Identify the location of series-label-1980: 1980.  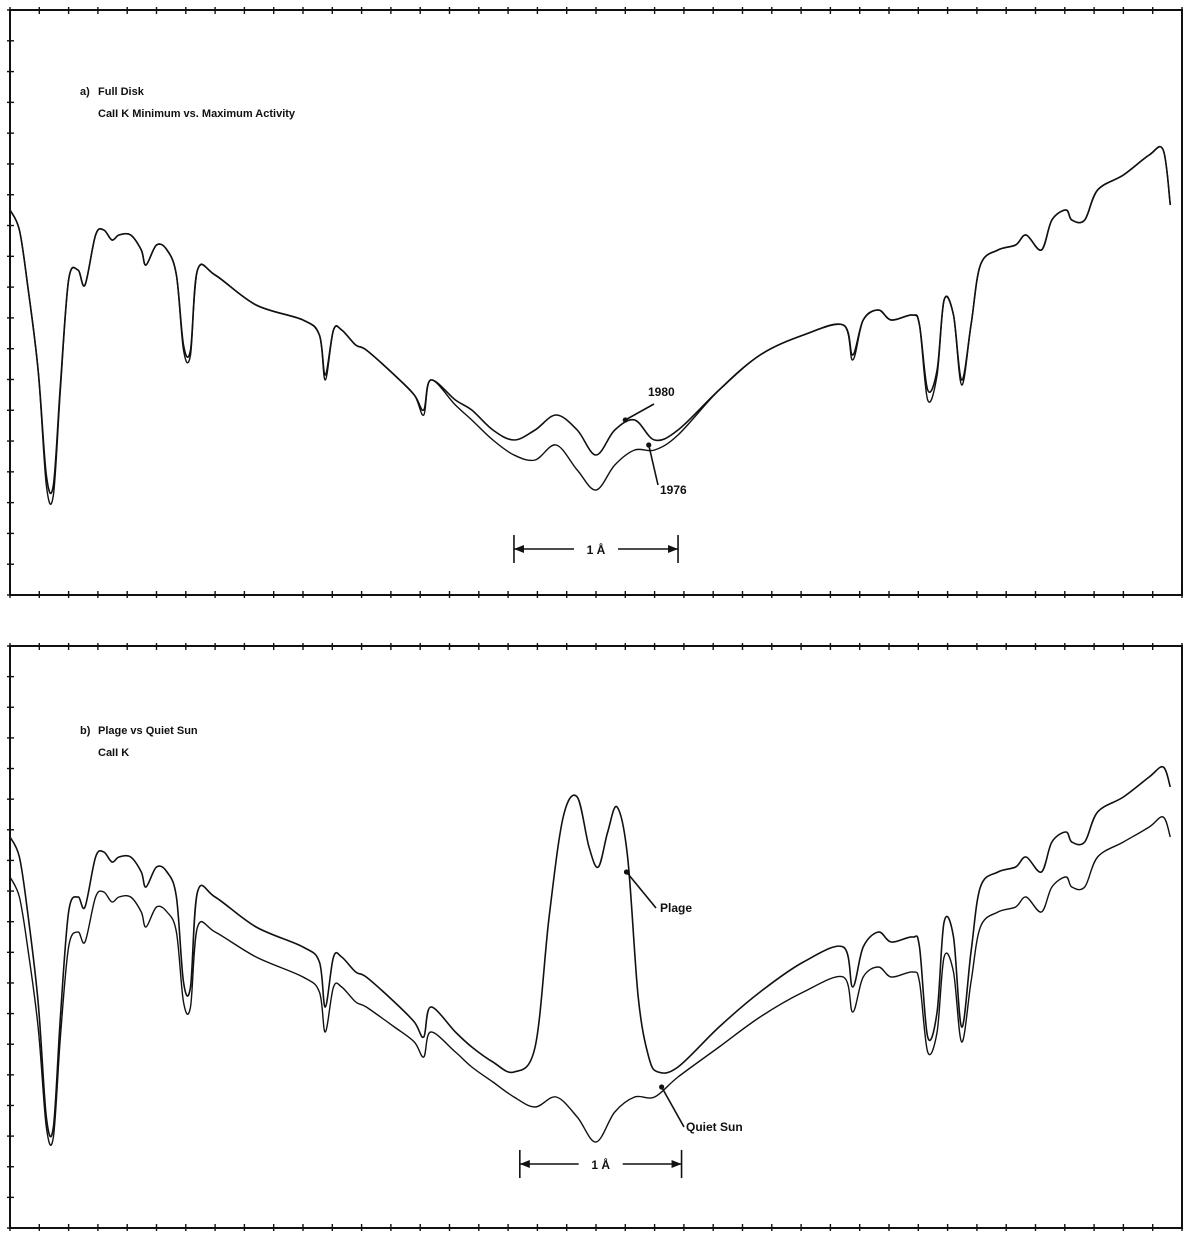
(661, 392).